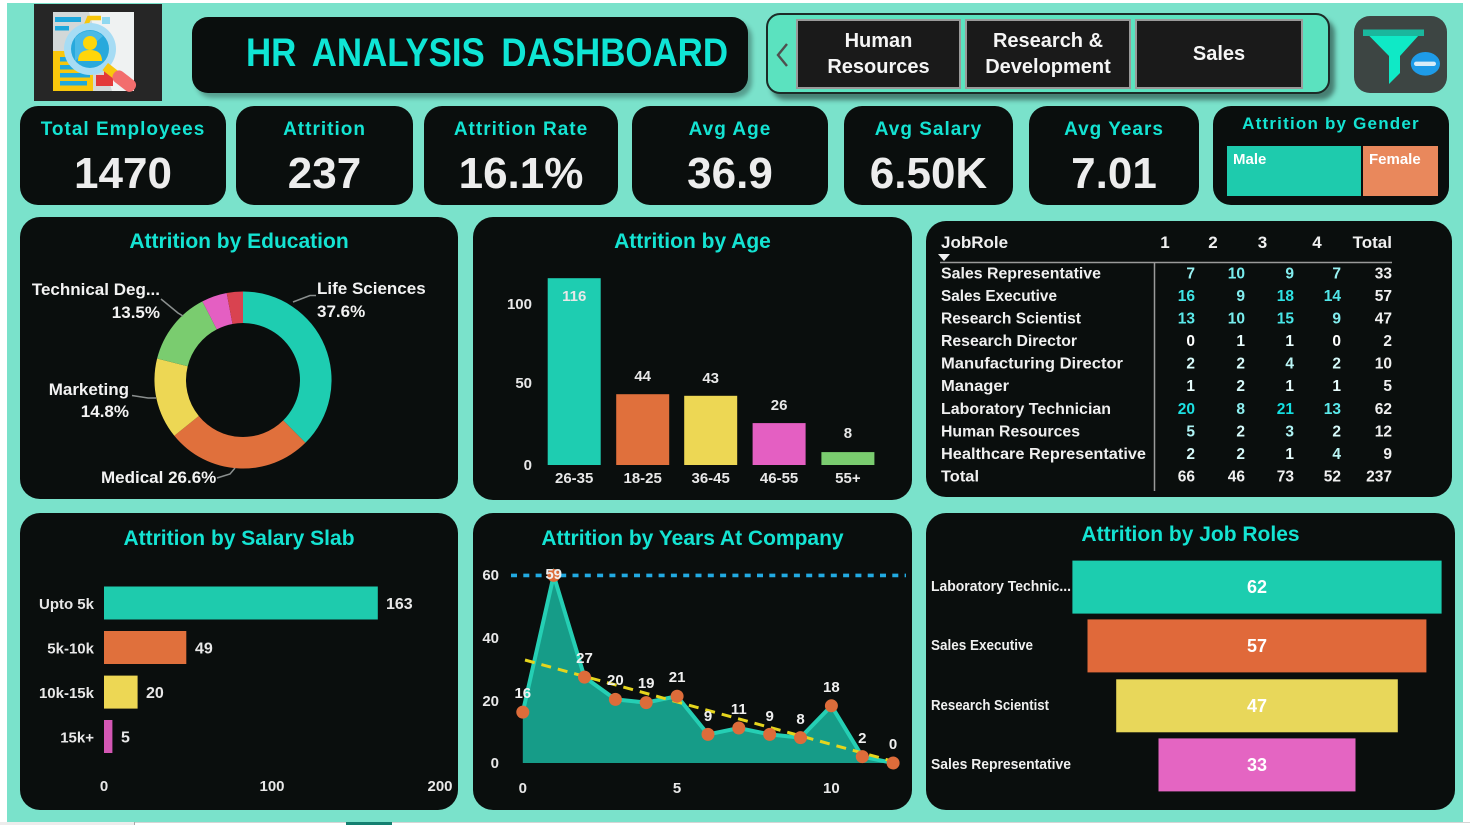  What do you see at coordinates (158, 477) in the screenshot?
I see `svg-text: Medical 26.6%` at bounding box center [158, 477].